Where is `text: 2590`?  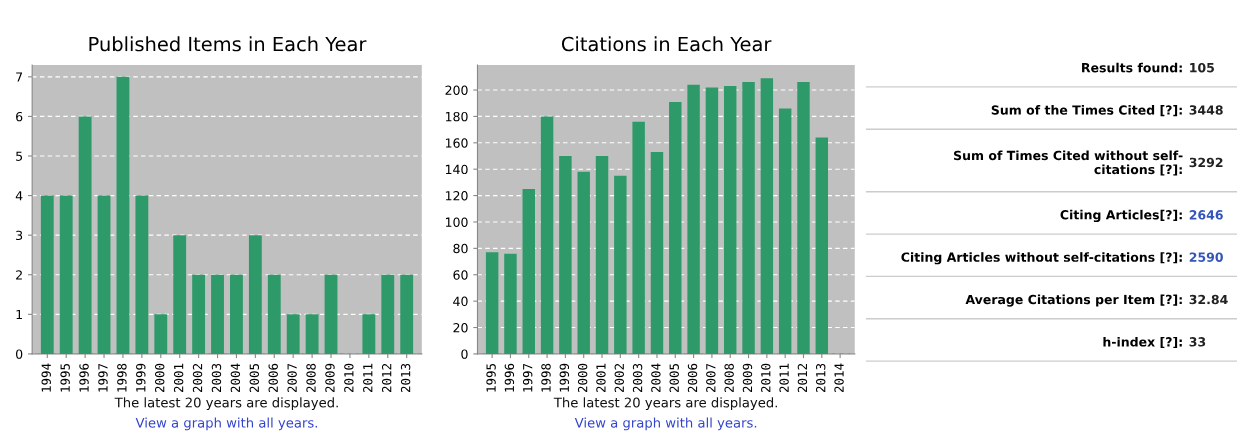
text: 2590 is located at coordinates (1206, 257).